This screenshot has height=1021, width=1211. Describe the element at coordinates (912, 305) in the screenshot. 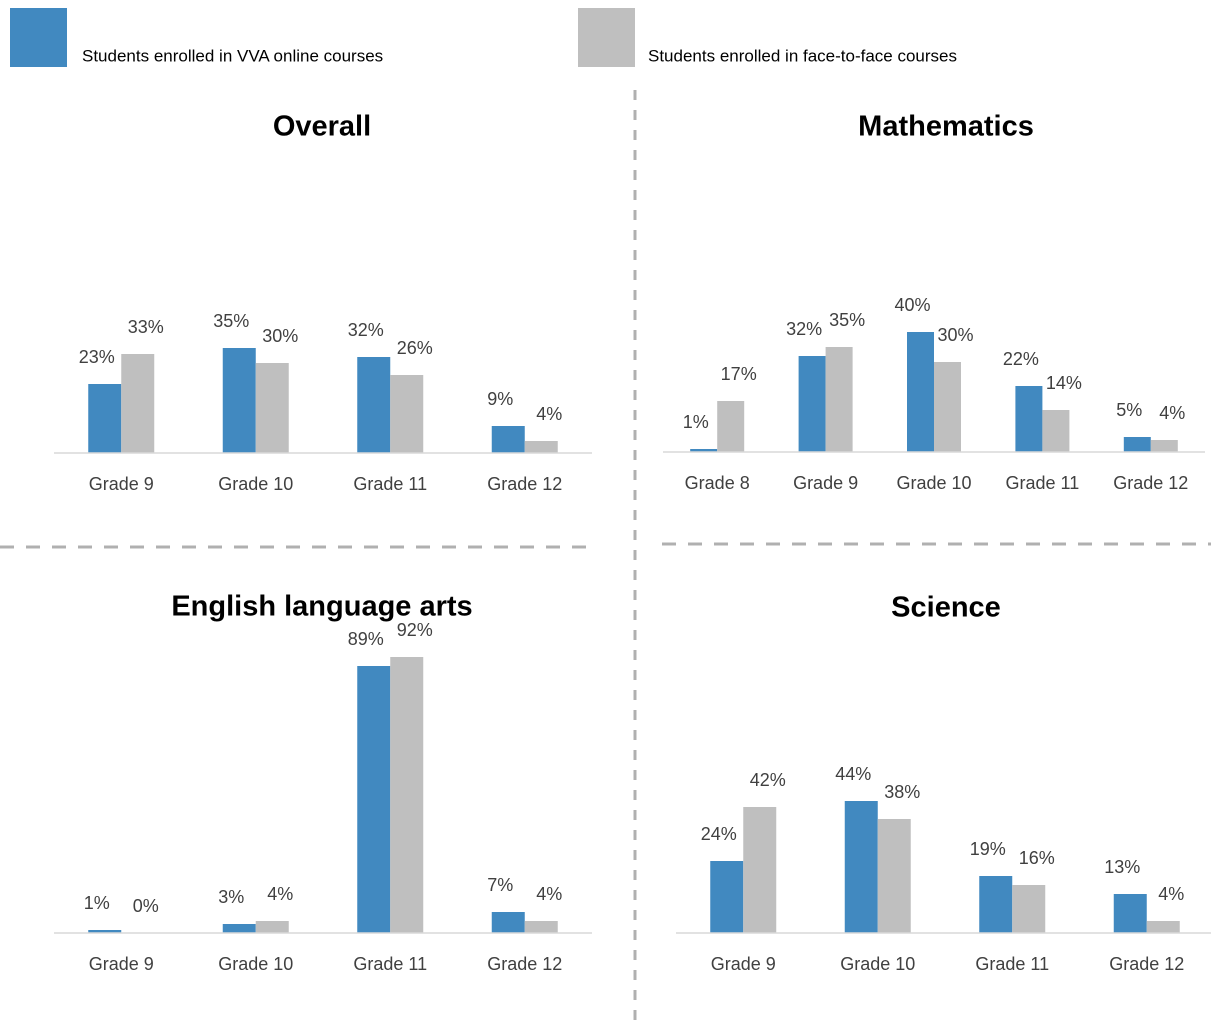

I see `value-label: 40%` at that location.